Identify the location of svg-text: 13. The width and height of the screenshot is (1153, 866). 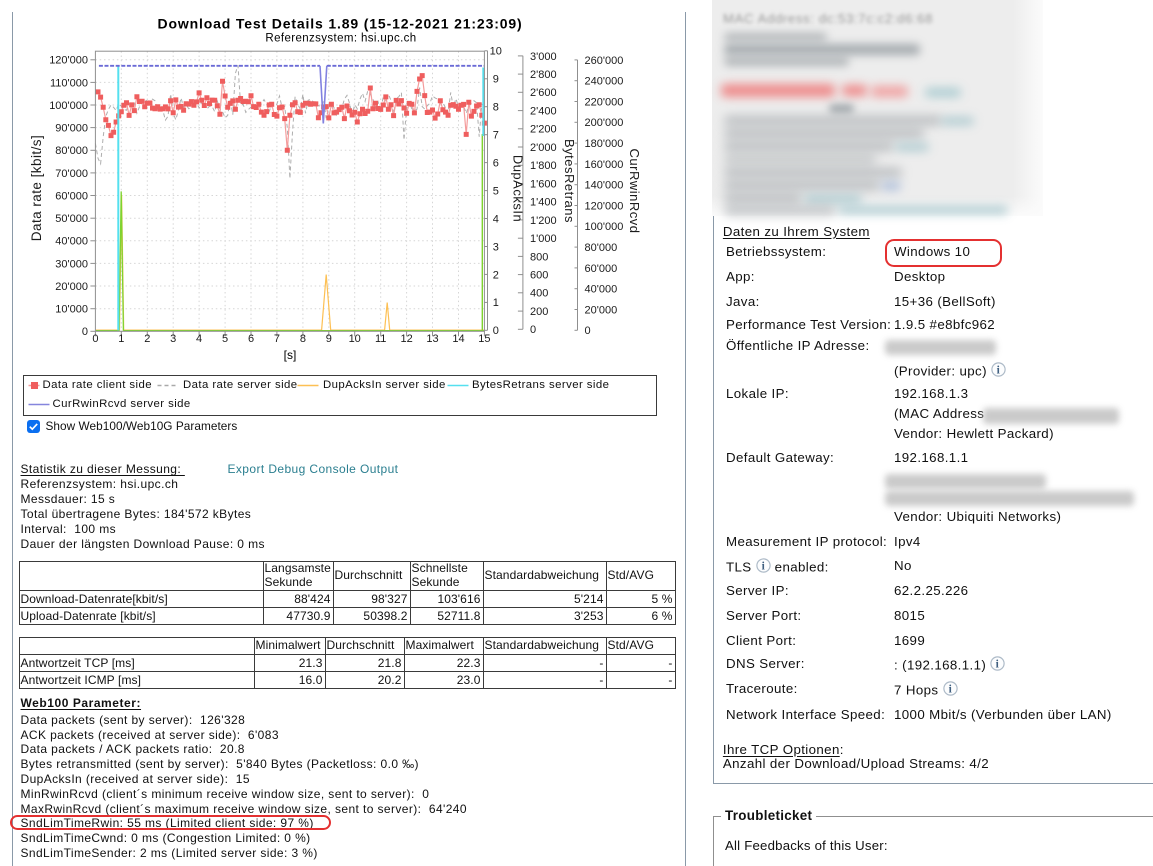
(432, 339).